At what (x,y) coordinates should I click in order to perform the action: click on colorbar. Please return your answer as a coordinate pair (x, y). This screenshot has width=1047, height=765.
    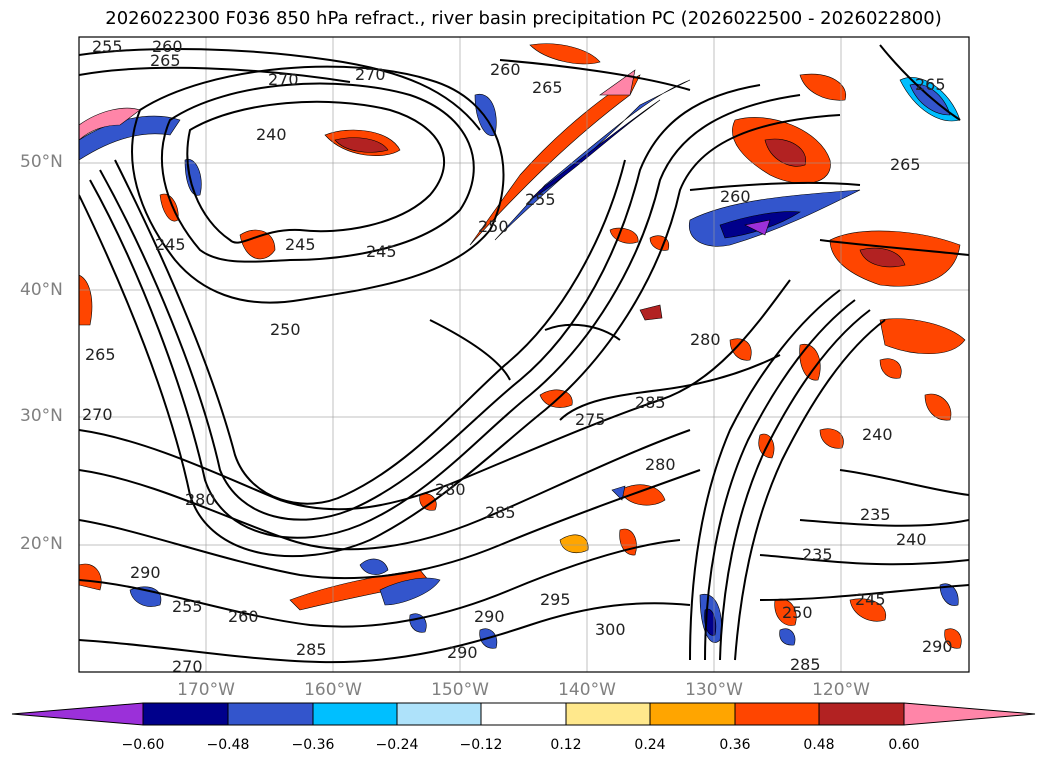
    Looking at the image, I should click on (523, 714).